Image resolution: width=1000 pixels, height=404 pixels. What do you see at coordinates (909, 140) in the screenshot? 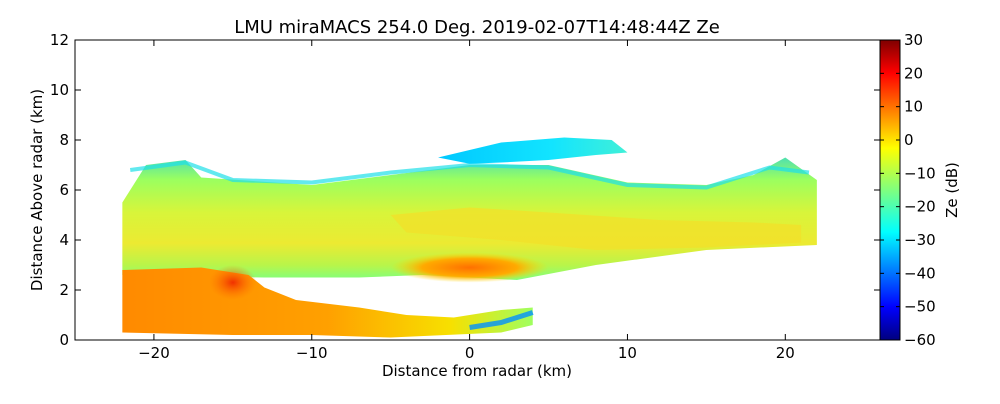
I see `colorbar-tick-label: 0` at bounding box center [909, 140].